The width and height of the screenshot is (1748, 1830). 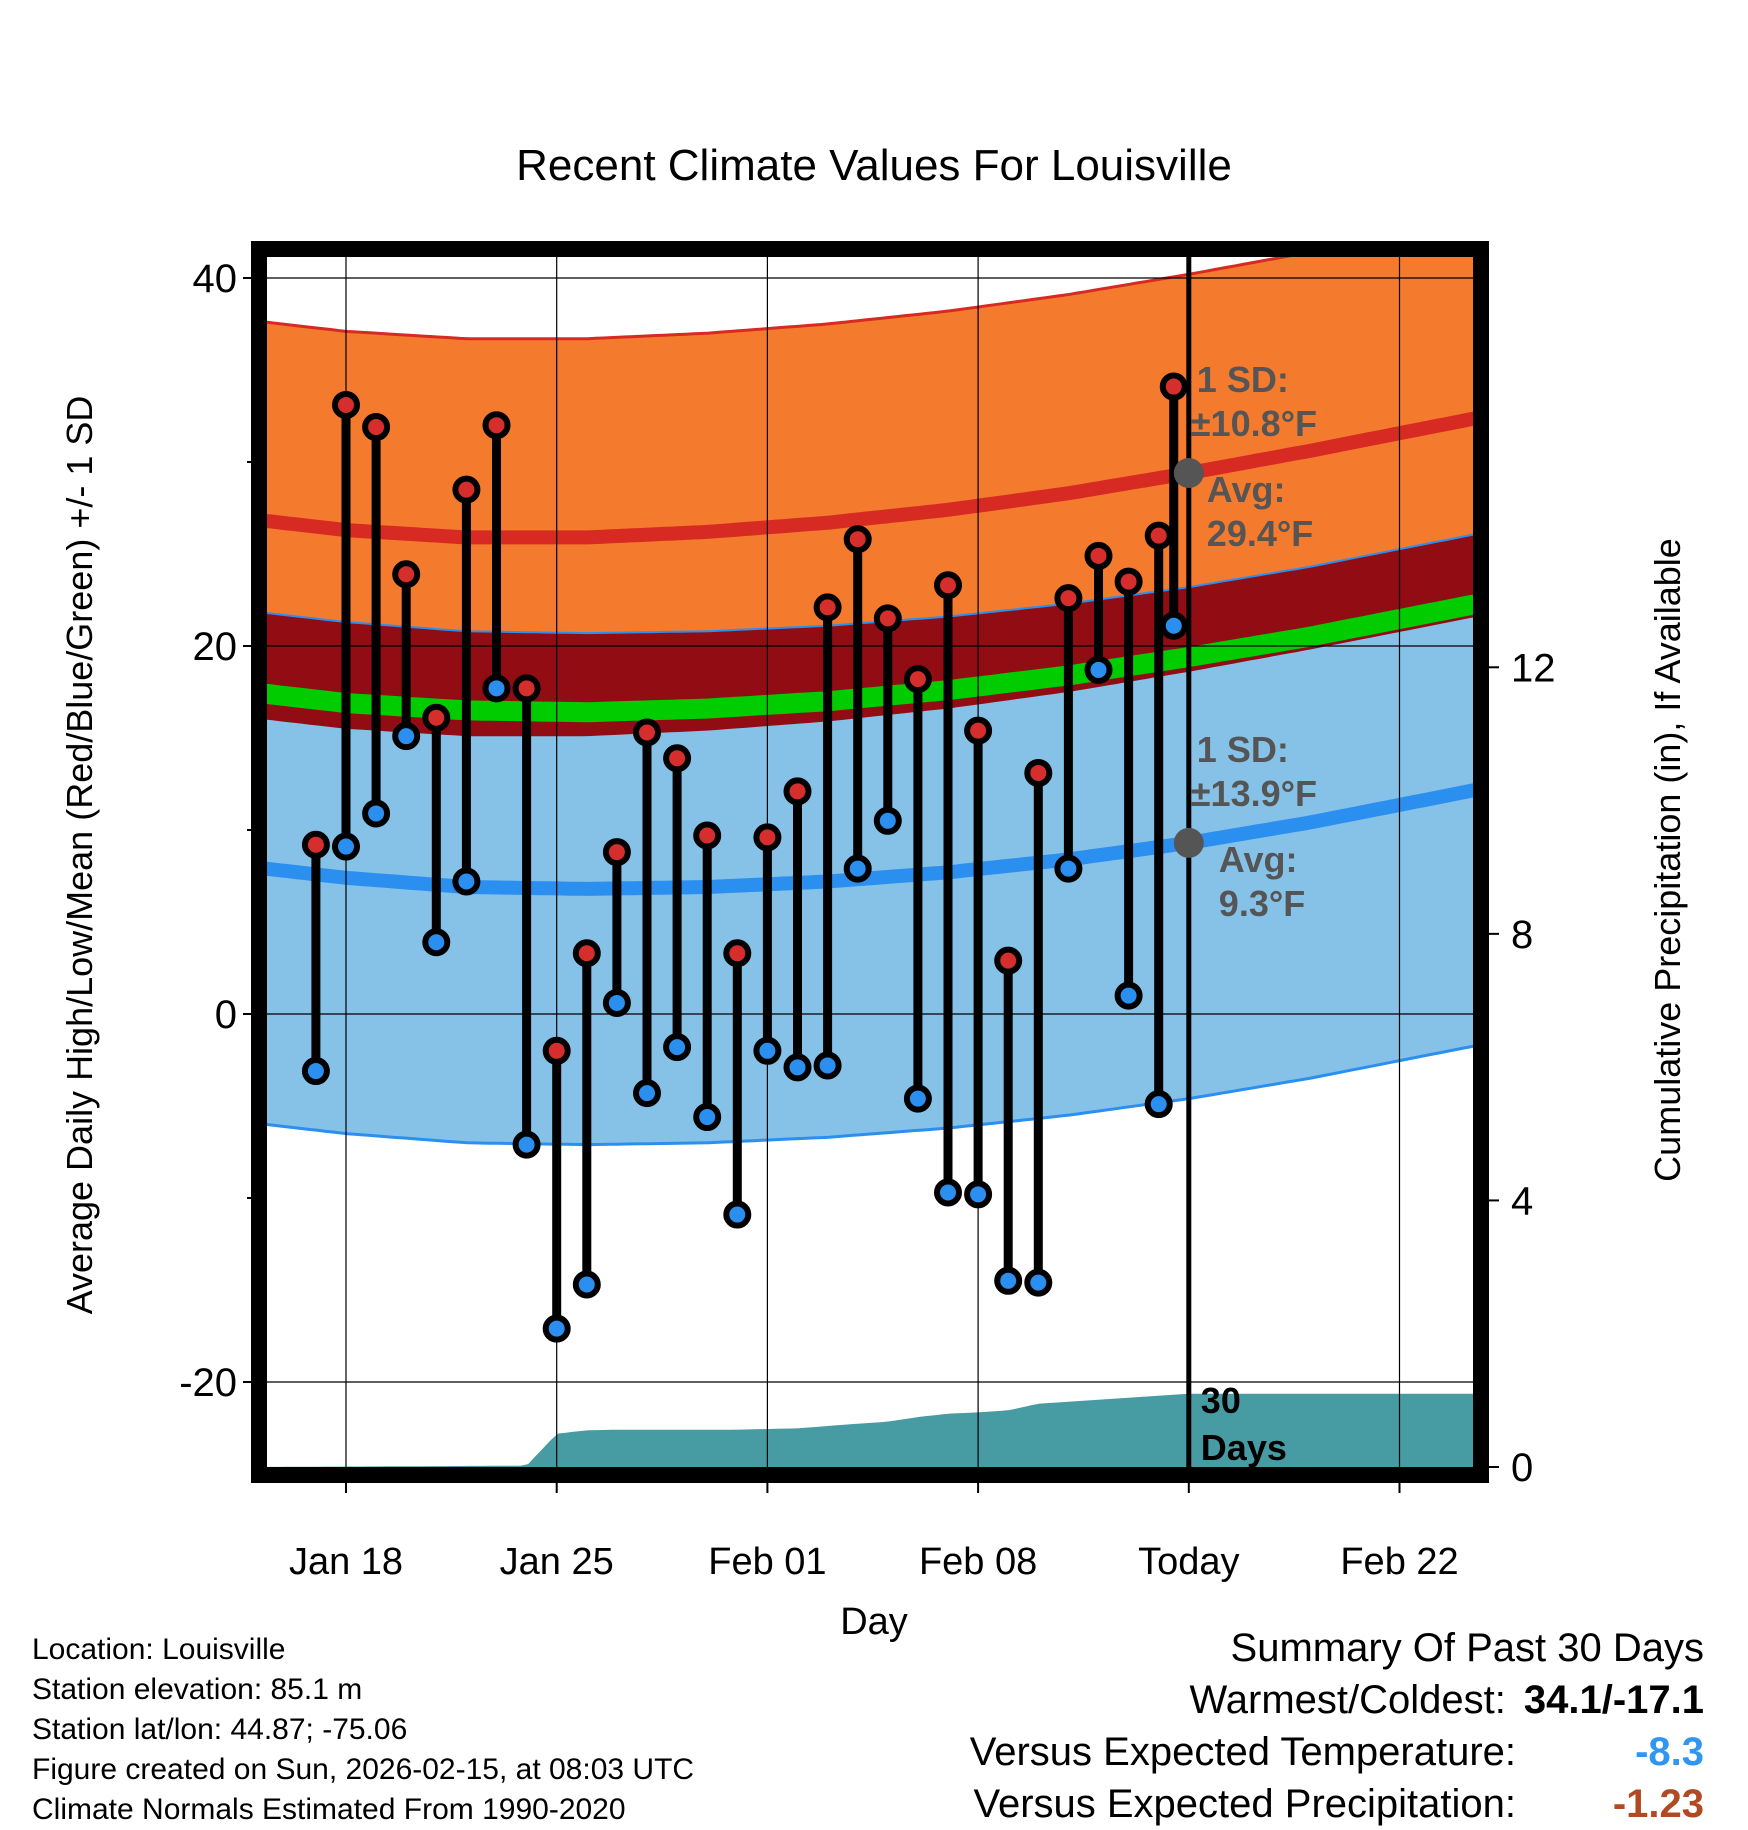 What do you see at coordinates (1254, 793) in the screenshot?
I see `low-sd-value: ±13.9°F` at bounding box center [1254, 793].